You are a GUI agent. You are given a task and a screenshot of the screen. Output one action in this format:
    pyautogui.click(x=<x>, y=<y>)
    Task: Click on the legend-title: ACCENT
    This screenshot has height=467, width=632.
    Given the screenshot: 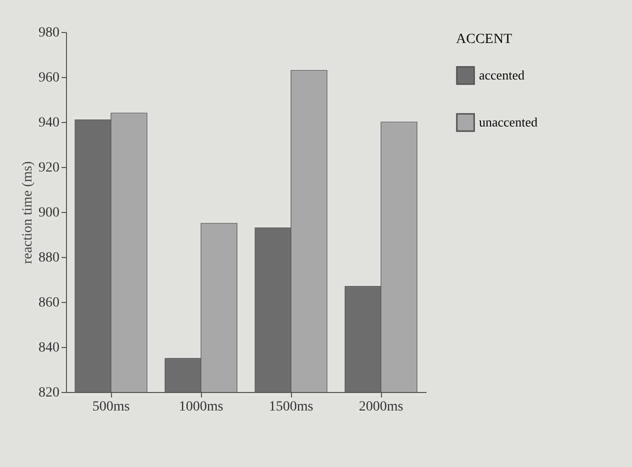 What is the action you would take?
    pyautogui.click(x=484, y=39)
    